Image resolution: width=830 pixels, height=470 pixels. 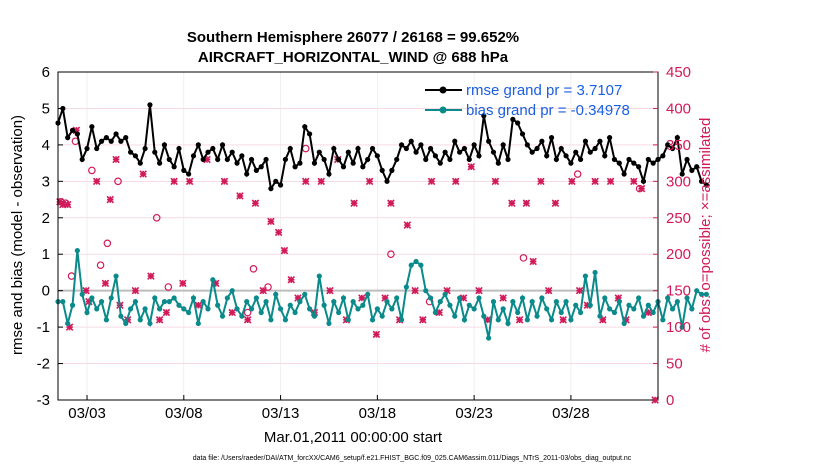 What do you see at coordinates (43, 327) in the screenshot?
I see `y-tick-label-left: -1` at bounding box center [43, 327].